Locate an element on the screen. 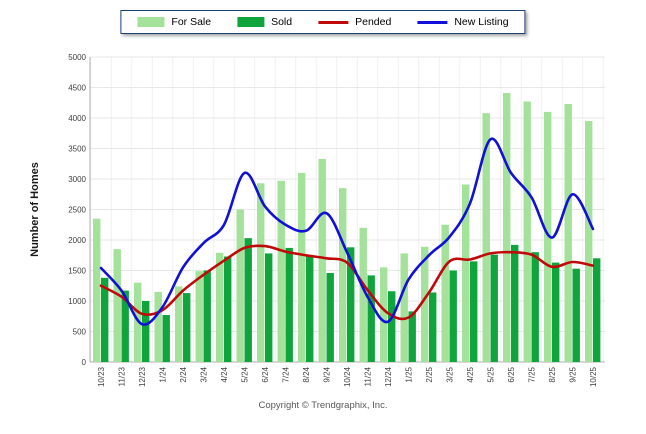 The image size is (646, 434). chart-legend: For Sale Sold Pended New Listing is located at coordinates (323, 22).